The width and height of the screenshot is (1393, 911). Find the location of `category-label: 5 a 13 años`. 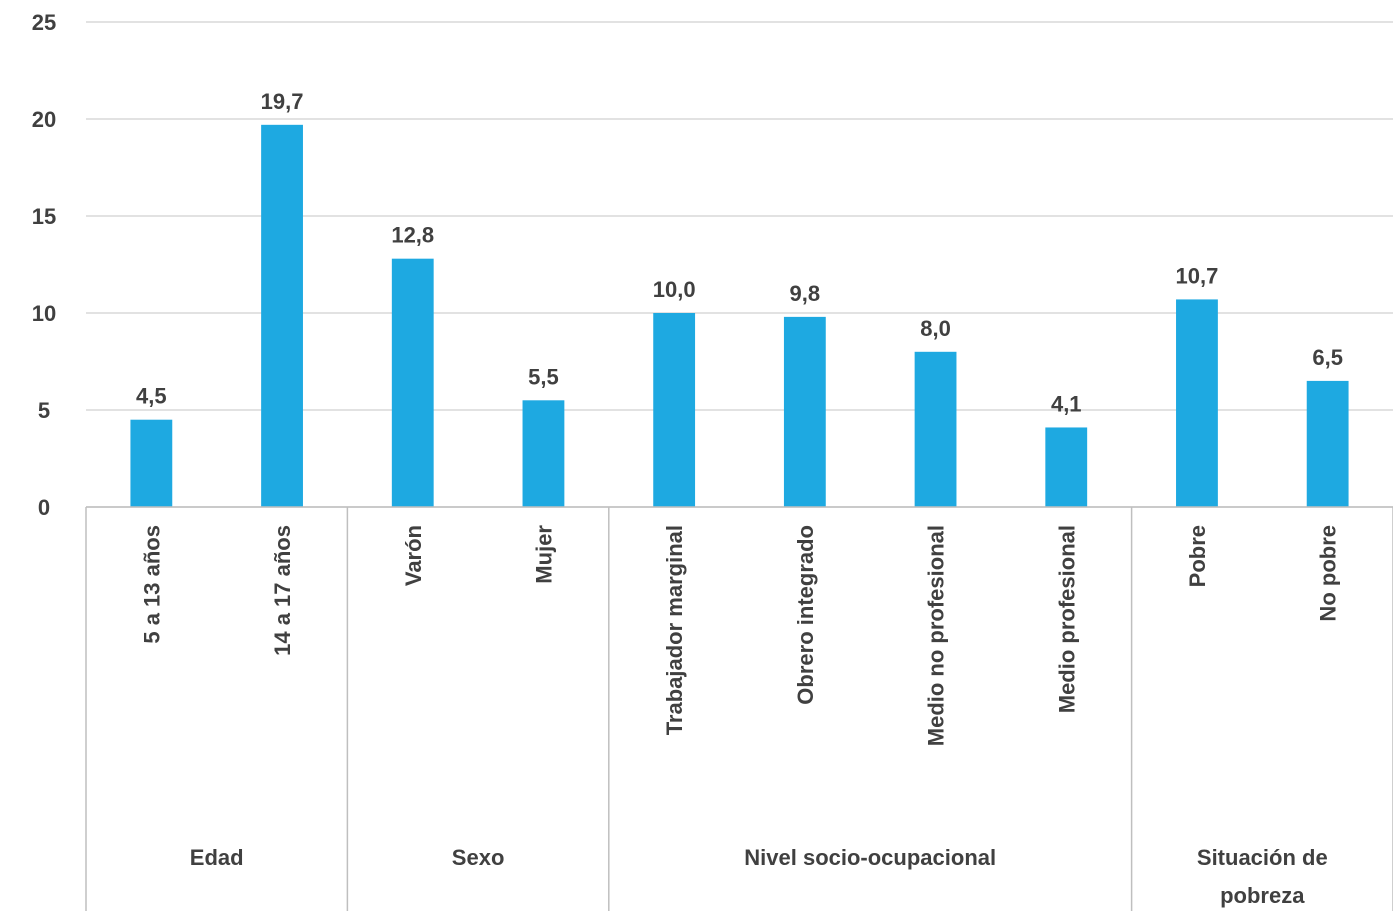

category-label: 5 a 13 años is located at coordinates (151, 584).